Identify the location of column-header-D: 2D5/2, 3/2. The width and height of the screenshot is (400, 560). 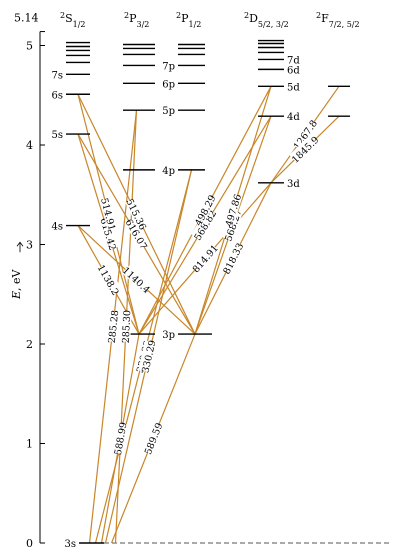
(266, 20).